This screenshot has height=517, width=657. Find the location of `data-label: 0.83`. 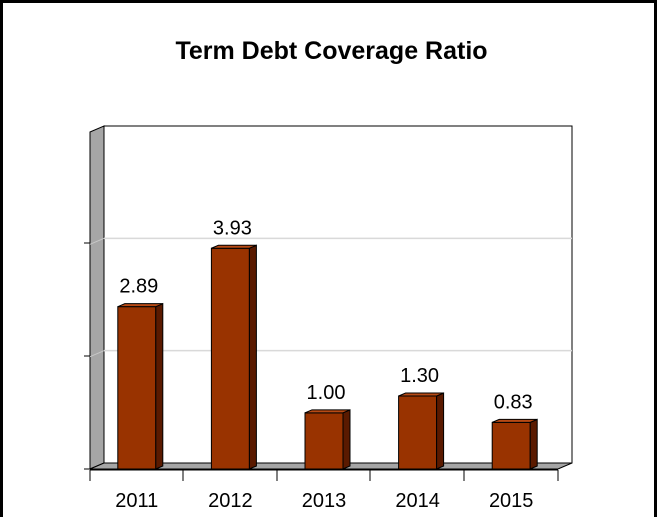

data-label: 0.83 is located at coordinates (513, 402).